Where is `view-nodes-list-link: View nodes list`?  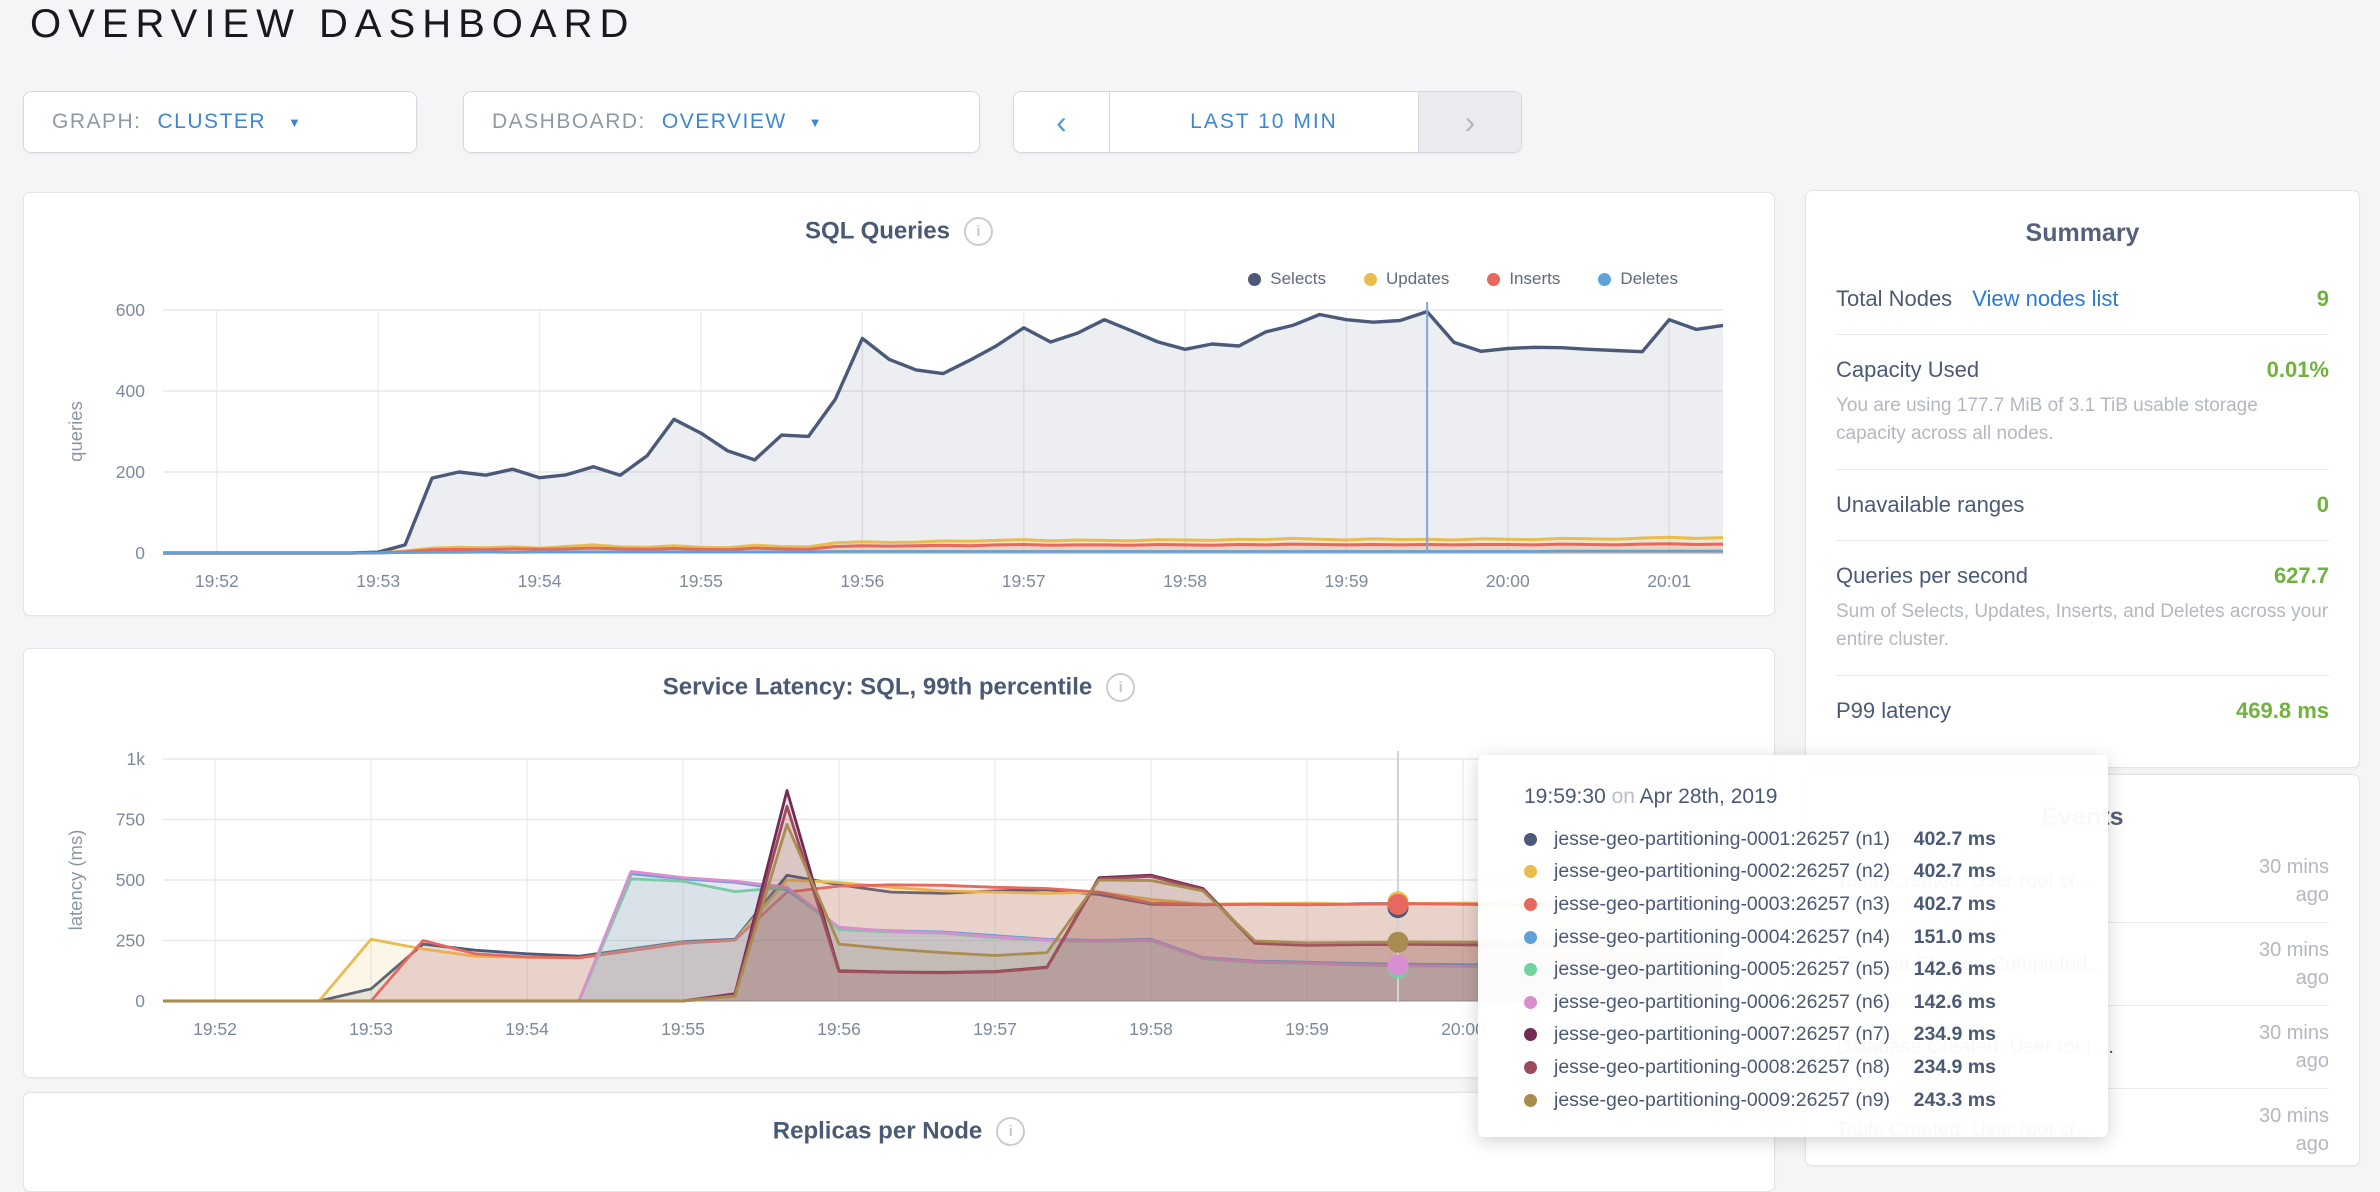 view-nodes-list-link: View nodes list is located at coordinates (2045, 298).